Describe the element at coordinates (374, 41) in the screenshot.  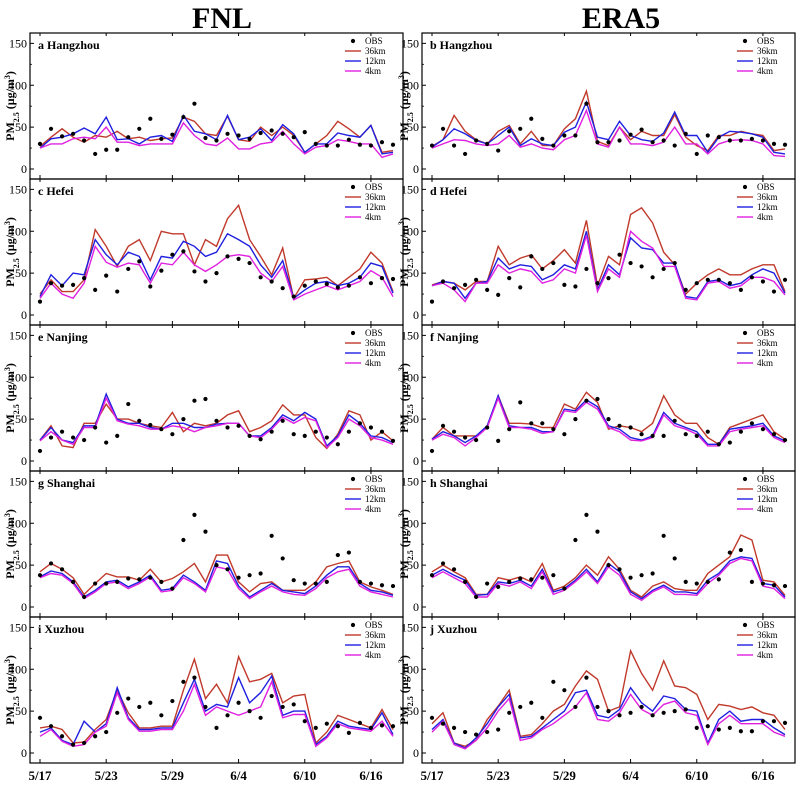
I see `legend-label-OBS: OBS` at that location.